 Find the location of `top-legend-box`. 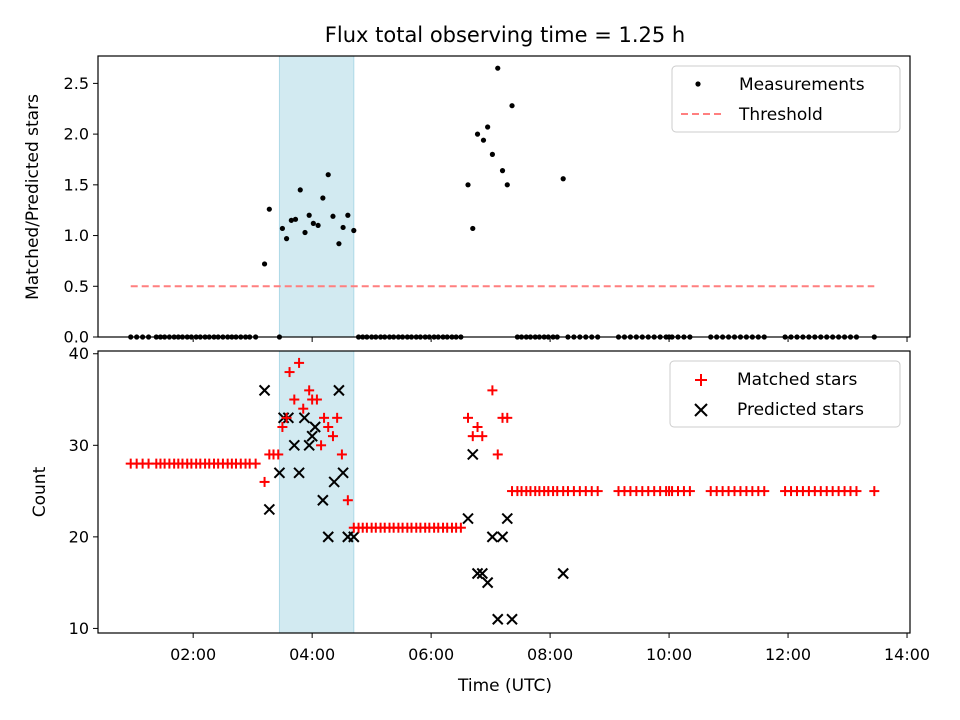

top-legend-box is located at coordinates (786, 99).